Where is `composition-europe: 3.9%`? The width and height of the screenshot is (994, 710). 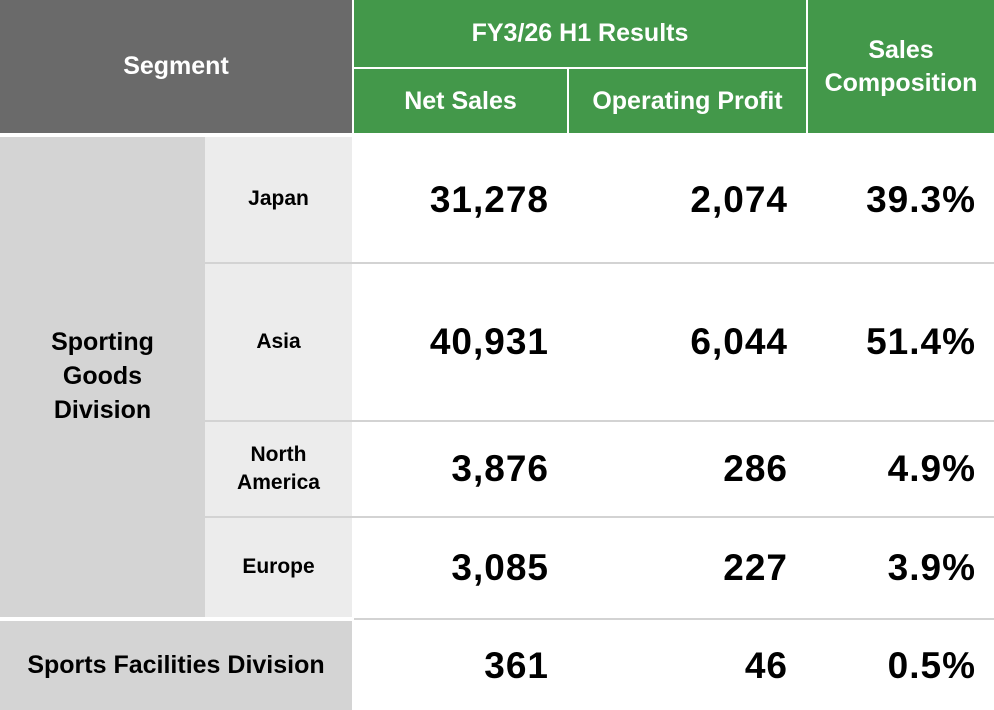
composition-europe: 3.9% is located at coordinates (931, 567).